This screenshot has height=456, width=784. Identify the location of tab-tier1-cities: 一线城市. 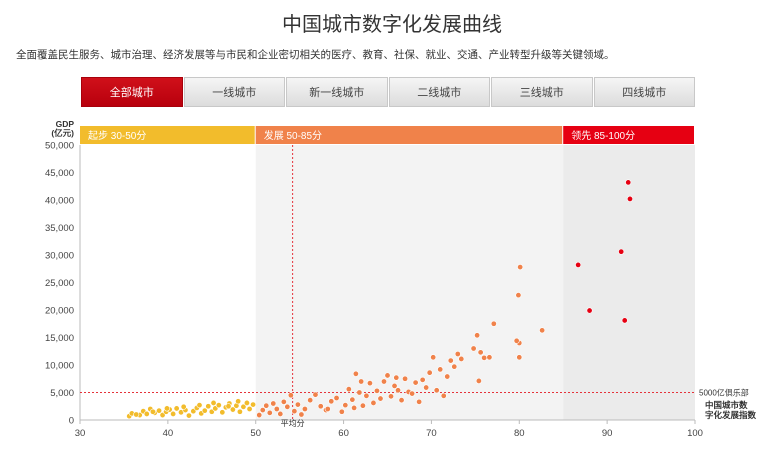
(234, 92).